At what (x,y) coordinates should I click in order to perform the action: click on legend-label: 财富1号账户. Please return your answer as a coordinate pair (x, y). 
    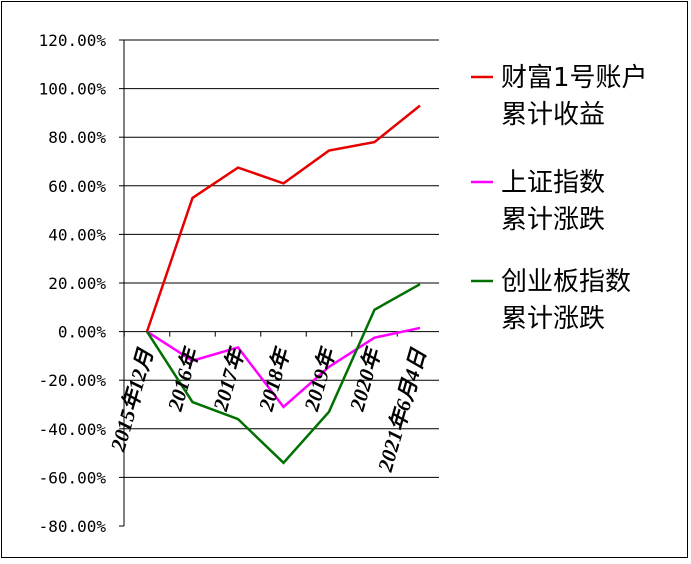
    Looking at the image, I should click on (574, 78).